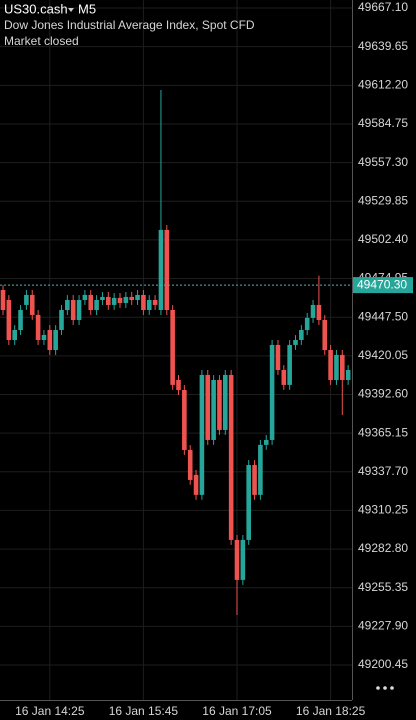 This screenshot has height=720, width=416. I want to click on more-button, so click(385, 688).